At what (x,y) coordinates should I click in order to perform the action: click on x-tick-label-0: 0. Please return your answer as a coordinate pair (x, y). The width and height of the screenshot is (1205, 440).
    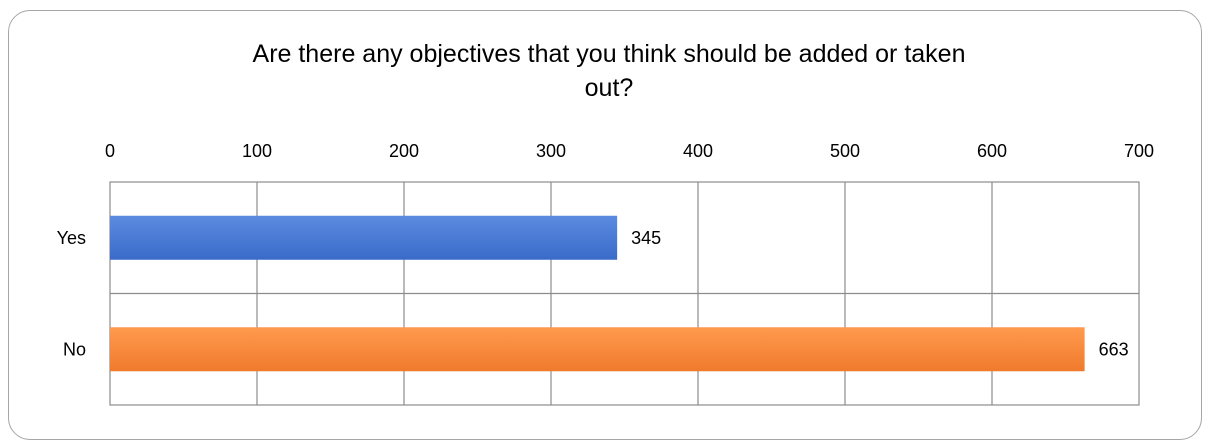
    Looking at the image, I should click on (110, 151).